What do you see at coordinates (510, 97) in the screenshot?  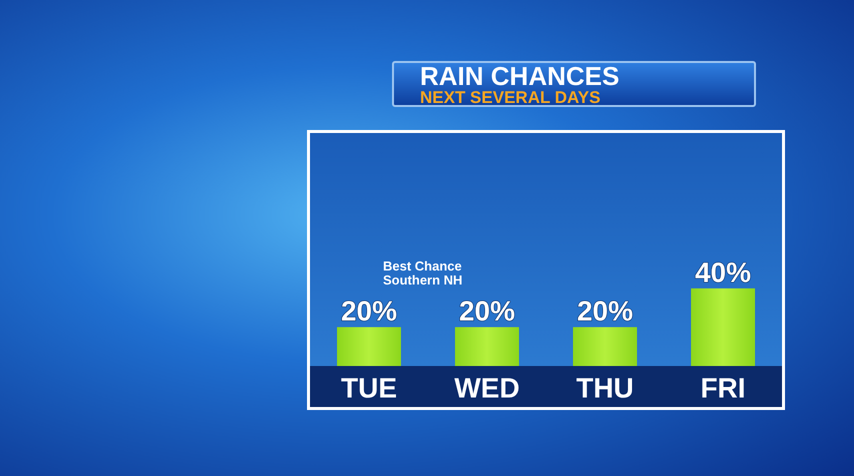 I see `chart-subtitle: NEXT SEVERAL DAYS` at bounding box center [510, 97].